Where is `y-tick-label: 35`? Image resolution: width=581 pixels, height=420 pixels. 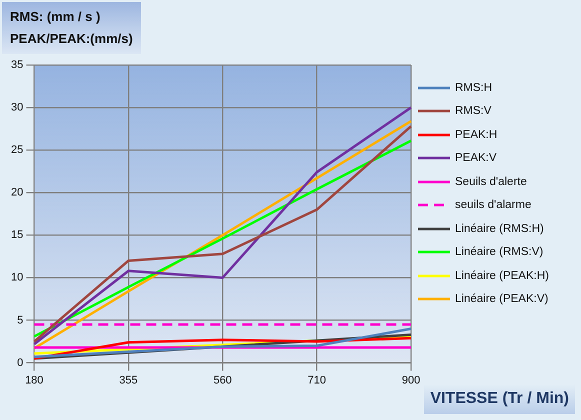
y-tick-label: 35 is located at coordinates (17, 65).